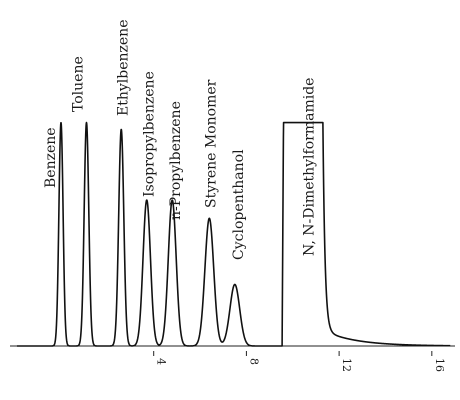 The image size is (460, 400). I want to click on peak-label-n-propylbenzene: n-Propylbenzene, so click(176, 160).